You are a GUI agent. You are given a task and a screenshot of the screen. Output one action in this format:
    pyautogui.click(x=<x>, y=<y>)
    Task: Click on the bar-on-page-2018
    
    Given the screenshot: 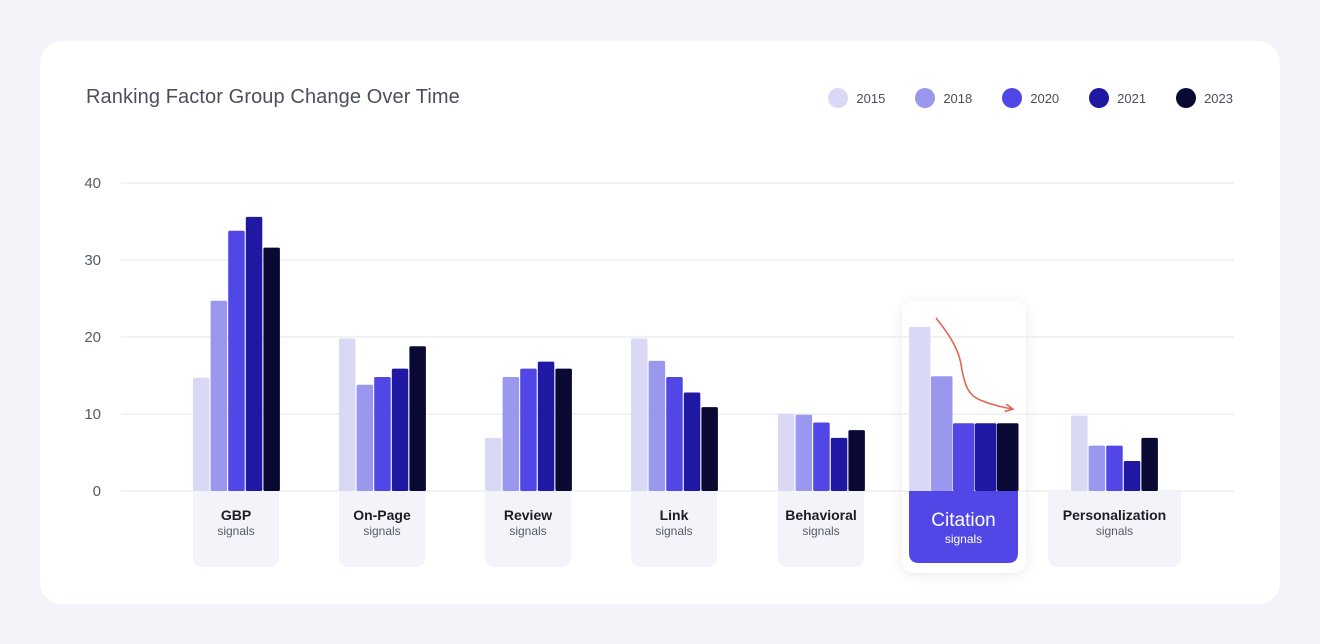 What is the action you would take?
    pyautogui.click(x=365, y=437)
    